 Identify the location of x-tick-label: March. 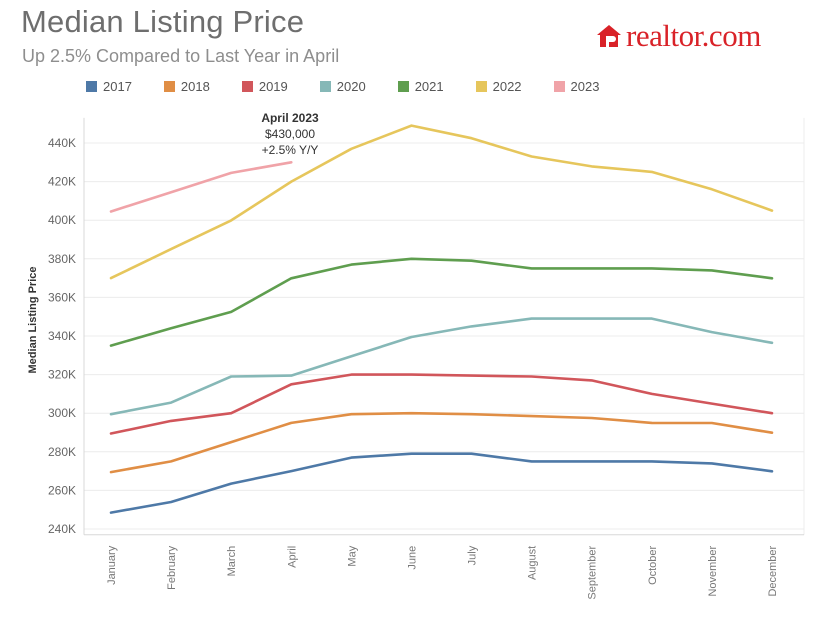
(232, 561).